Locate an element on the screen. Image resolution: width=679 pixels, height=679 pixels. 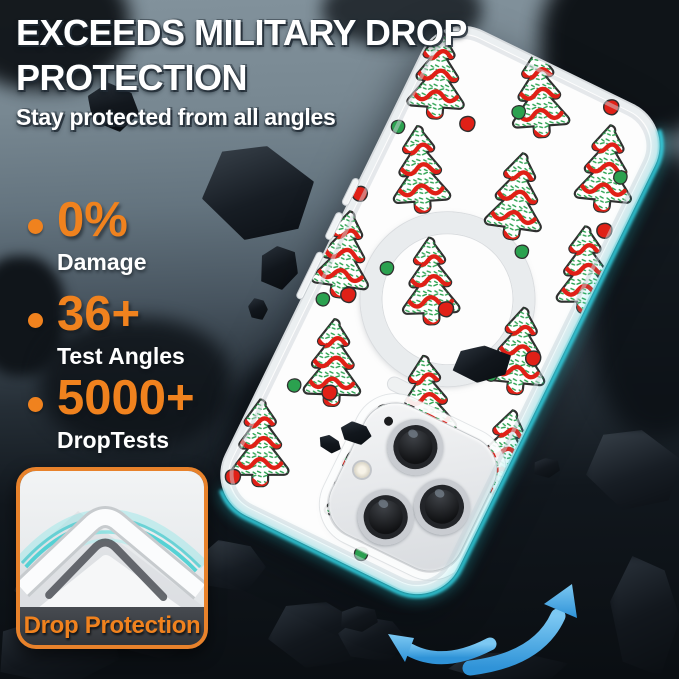
camera-flash is located at coordinates (362, 470).